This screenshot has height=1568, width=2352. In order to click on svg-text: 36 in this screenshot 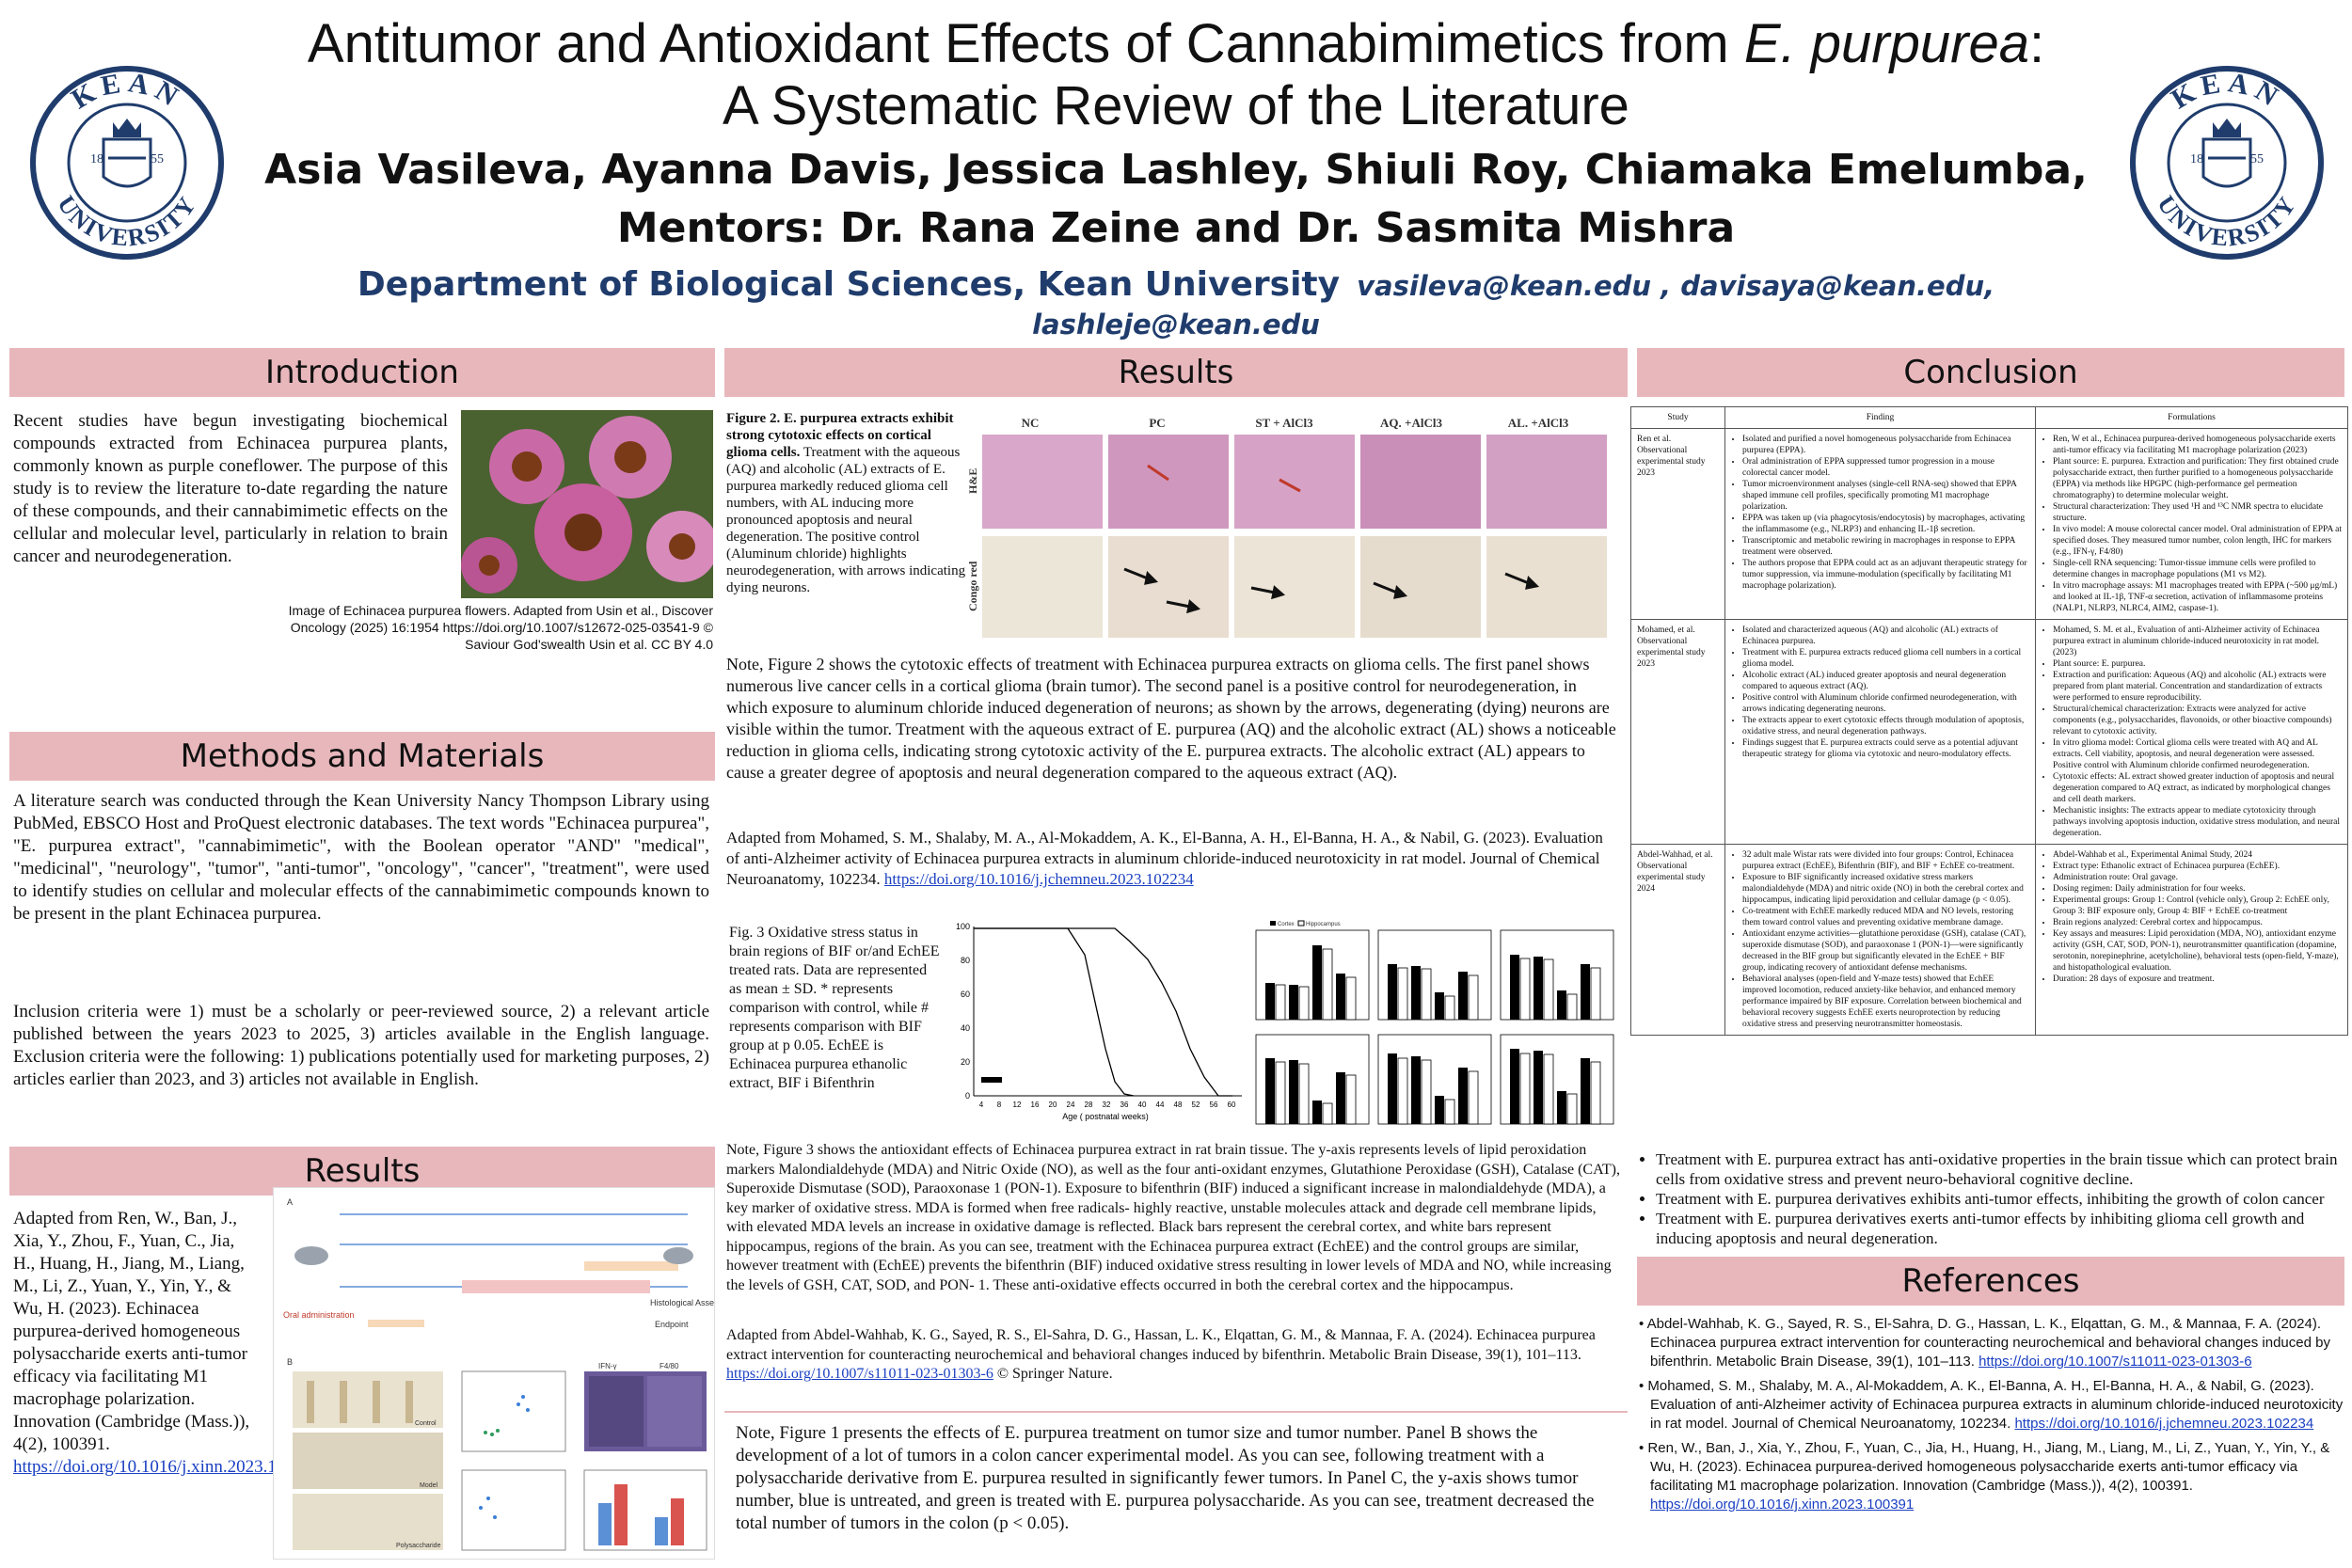, I will do `click(1124, 1105)`.